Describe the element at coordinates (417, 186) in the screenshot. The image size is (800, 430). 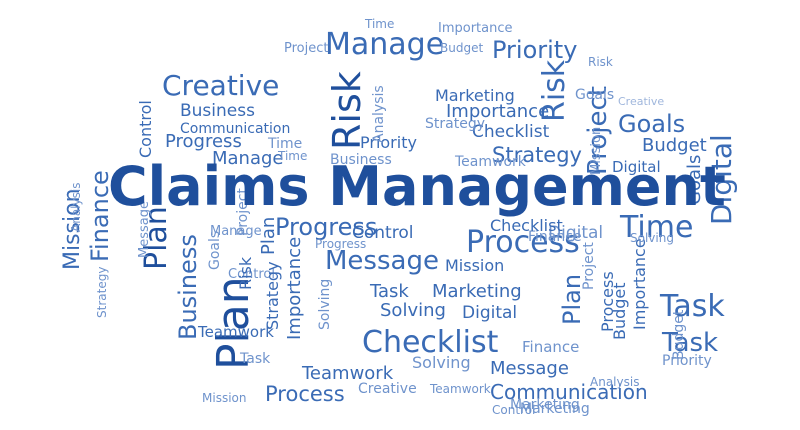
I see `cloud-title: Claims Management` at that location.